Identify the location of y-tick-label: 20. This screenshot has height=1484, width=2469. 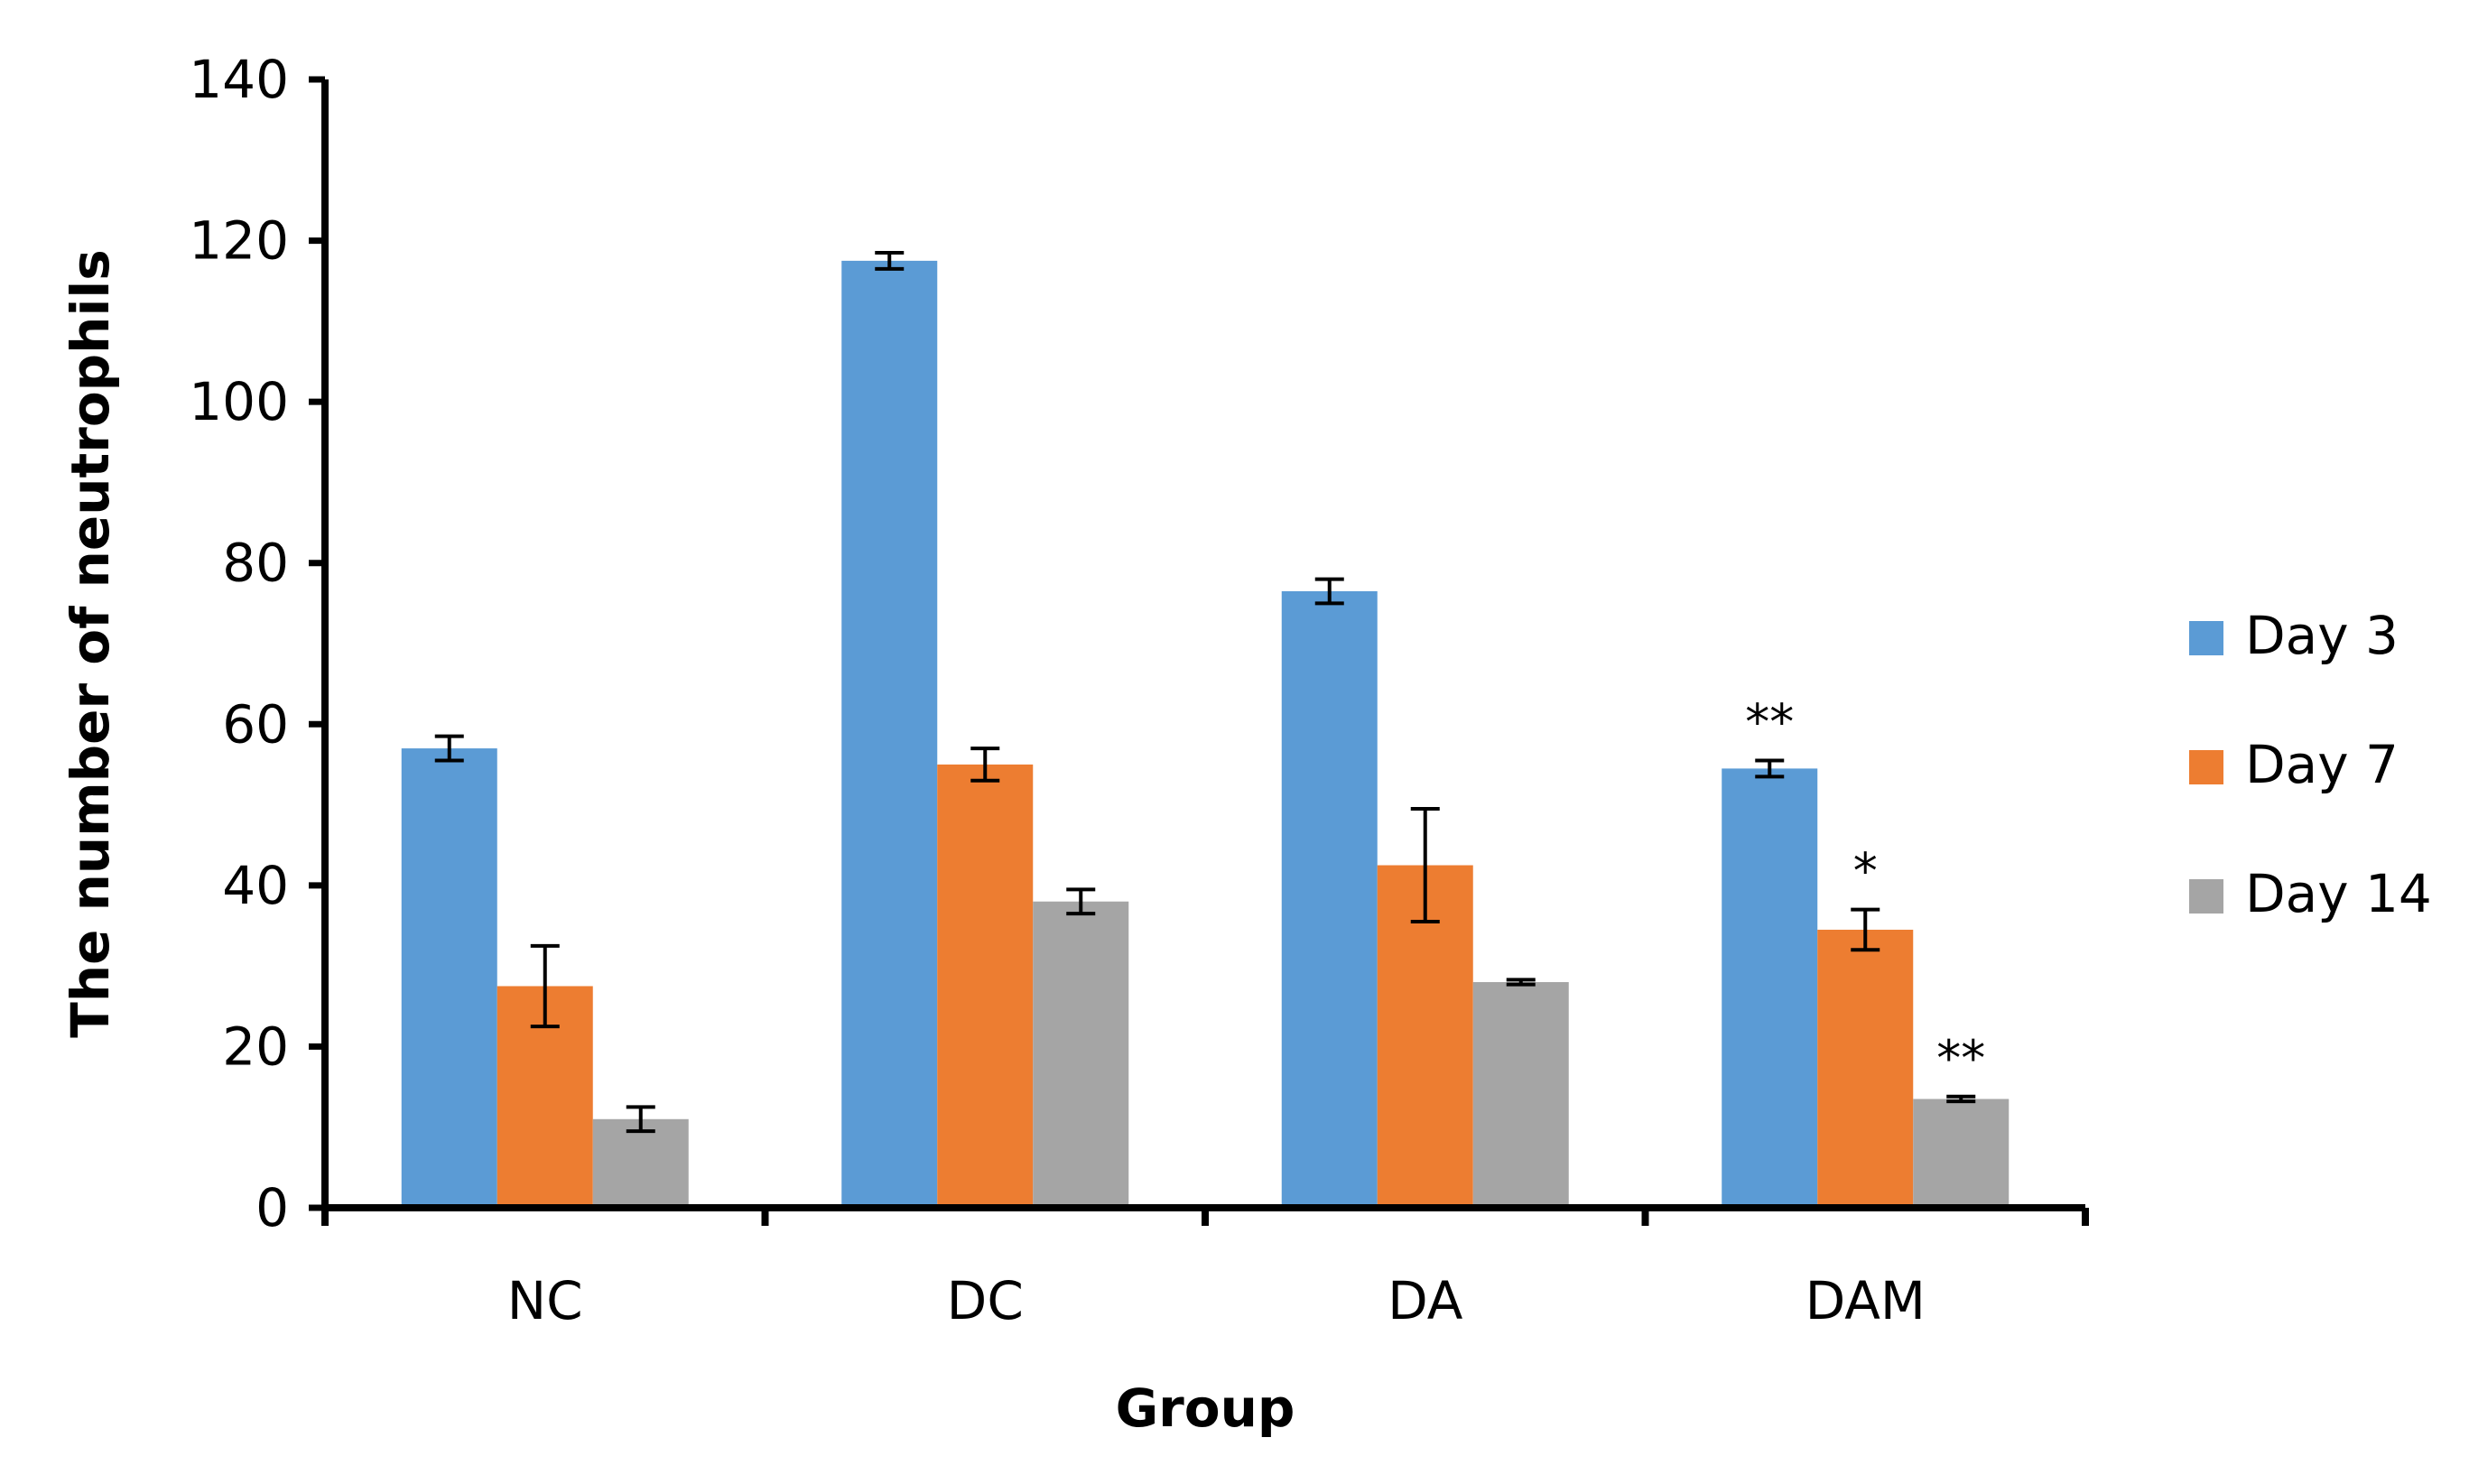
(255, 1046).